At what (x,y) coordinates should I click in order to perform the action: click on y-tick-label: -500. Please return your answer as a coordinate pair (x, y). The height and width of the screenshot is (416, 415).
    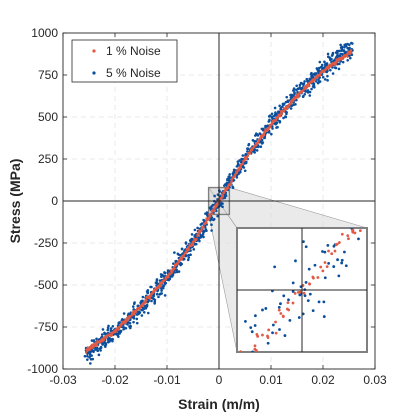
    Looking at the image, I should click on (46, 285).